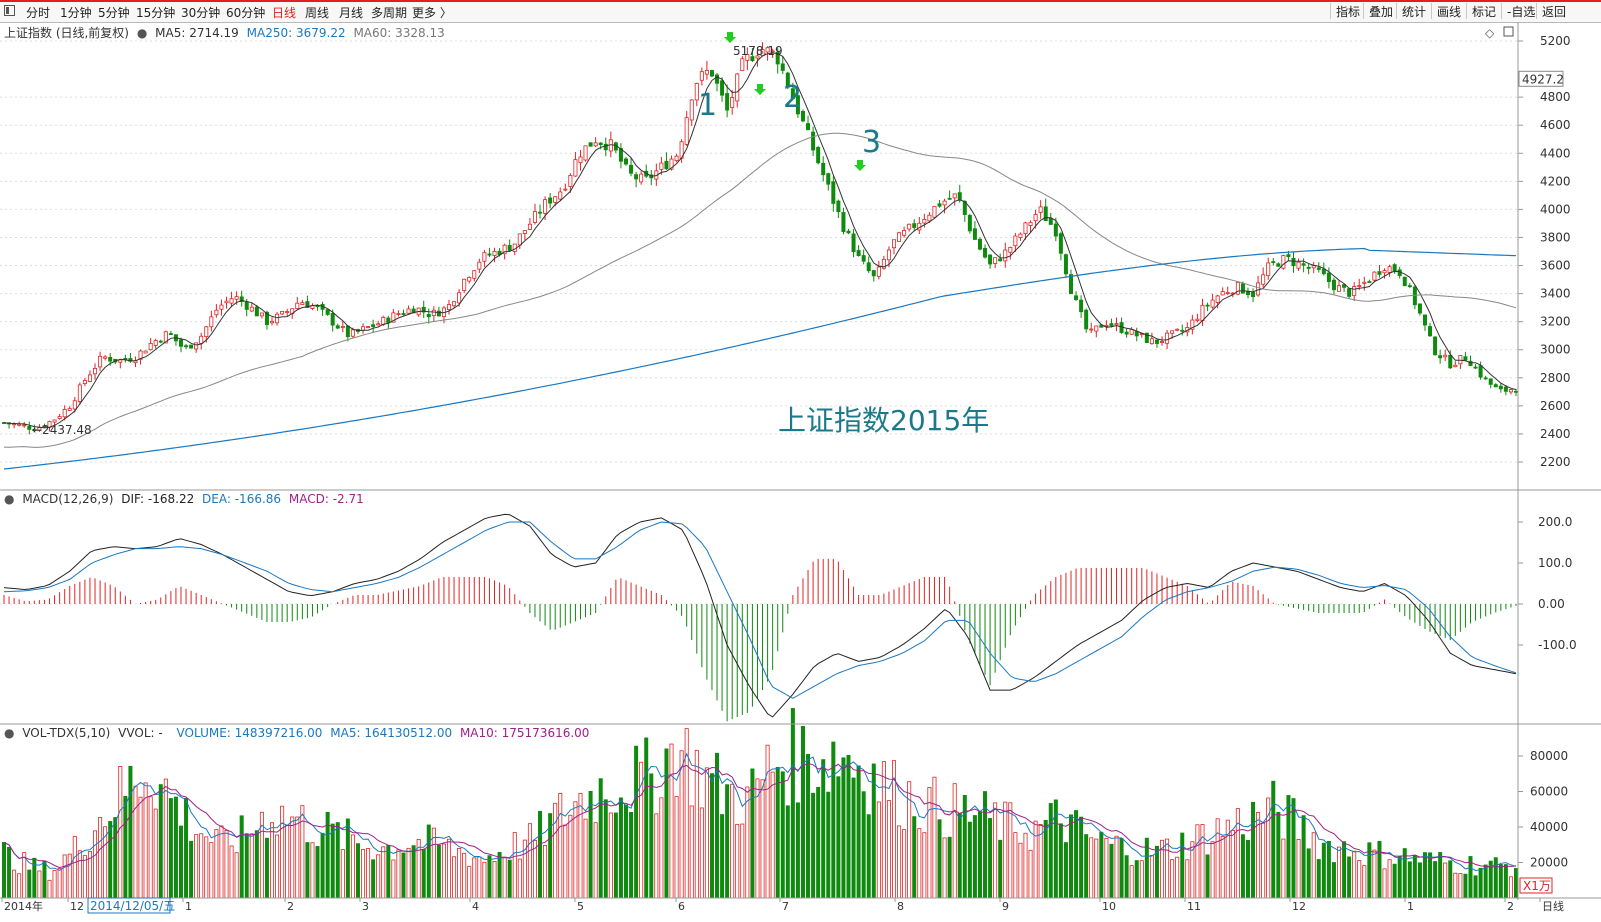  What do you see at coordinates (351, 13) in the screenshot?
I see `period-tab-8: 月线` at bounding box center [351, 13].